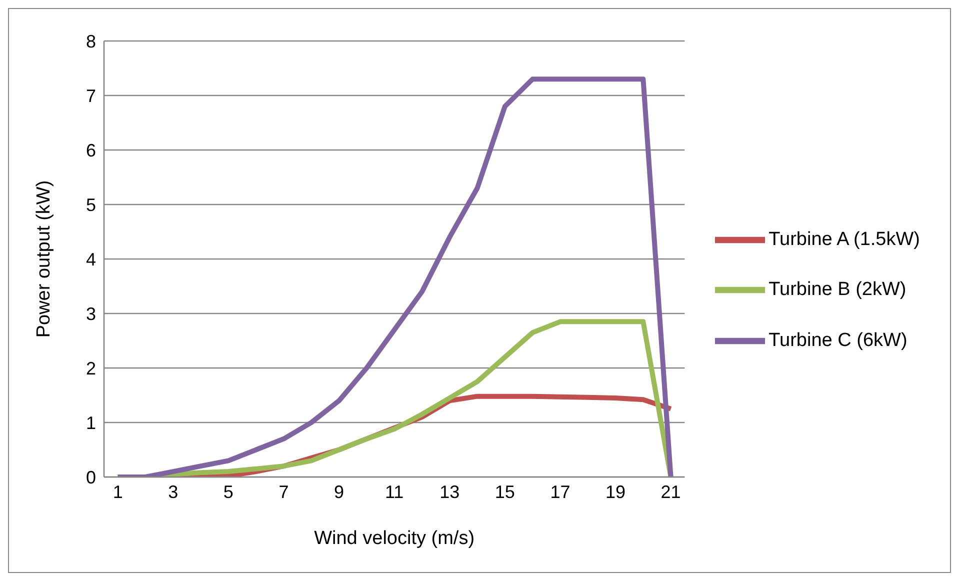 The height and width of the screenshot is (581, 959). What do you see at coordinates (616, 492) in the screenshot?
I see `x-tick-label: 19` at bounding box center [616, 492].